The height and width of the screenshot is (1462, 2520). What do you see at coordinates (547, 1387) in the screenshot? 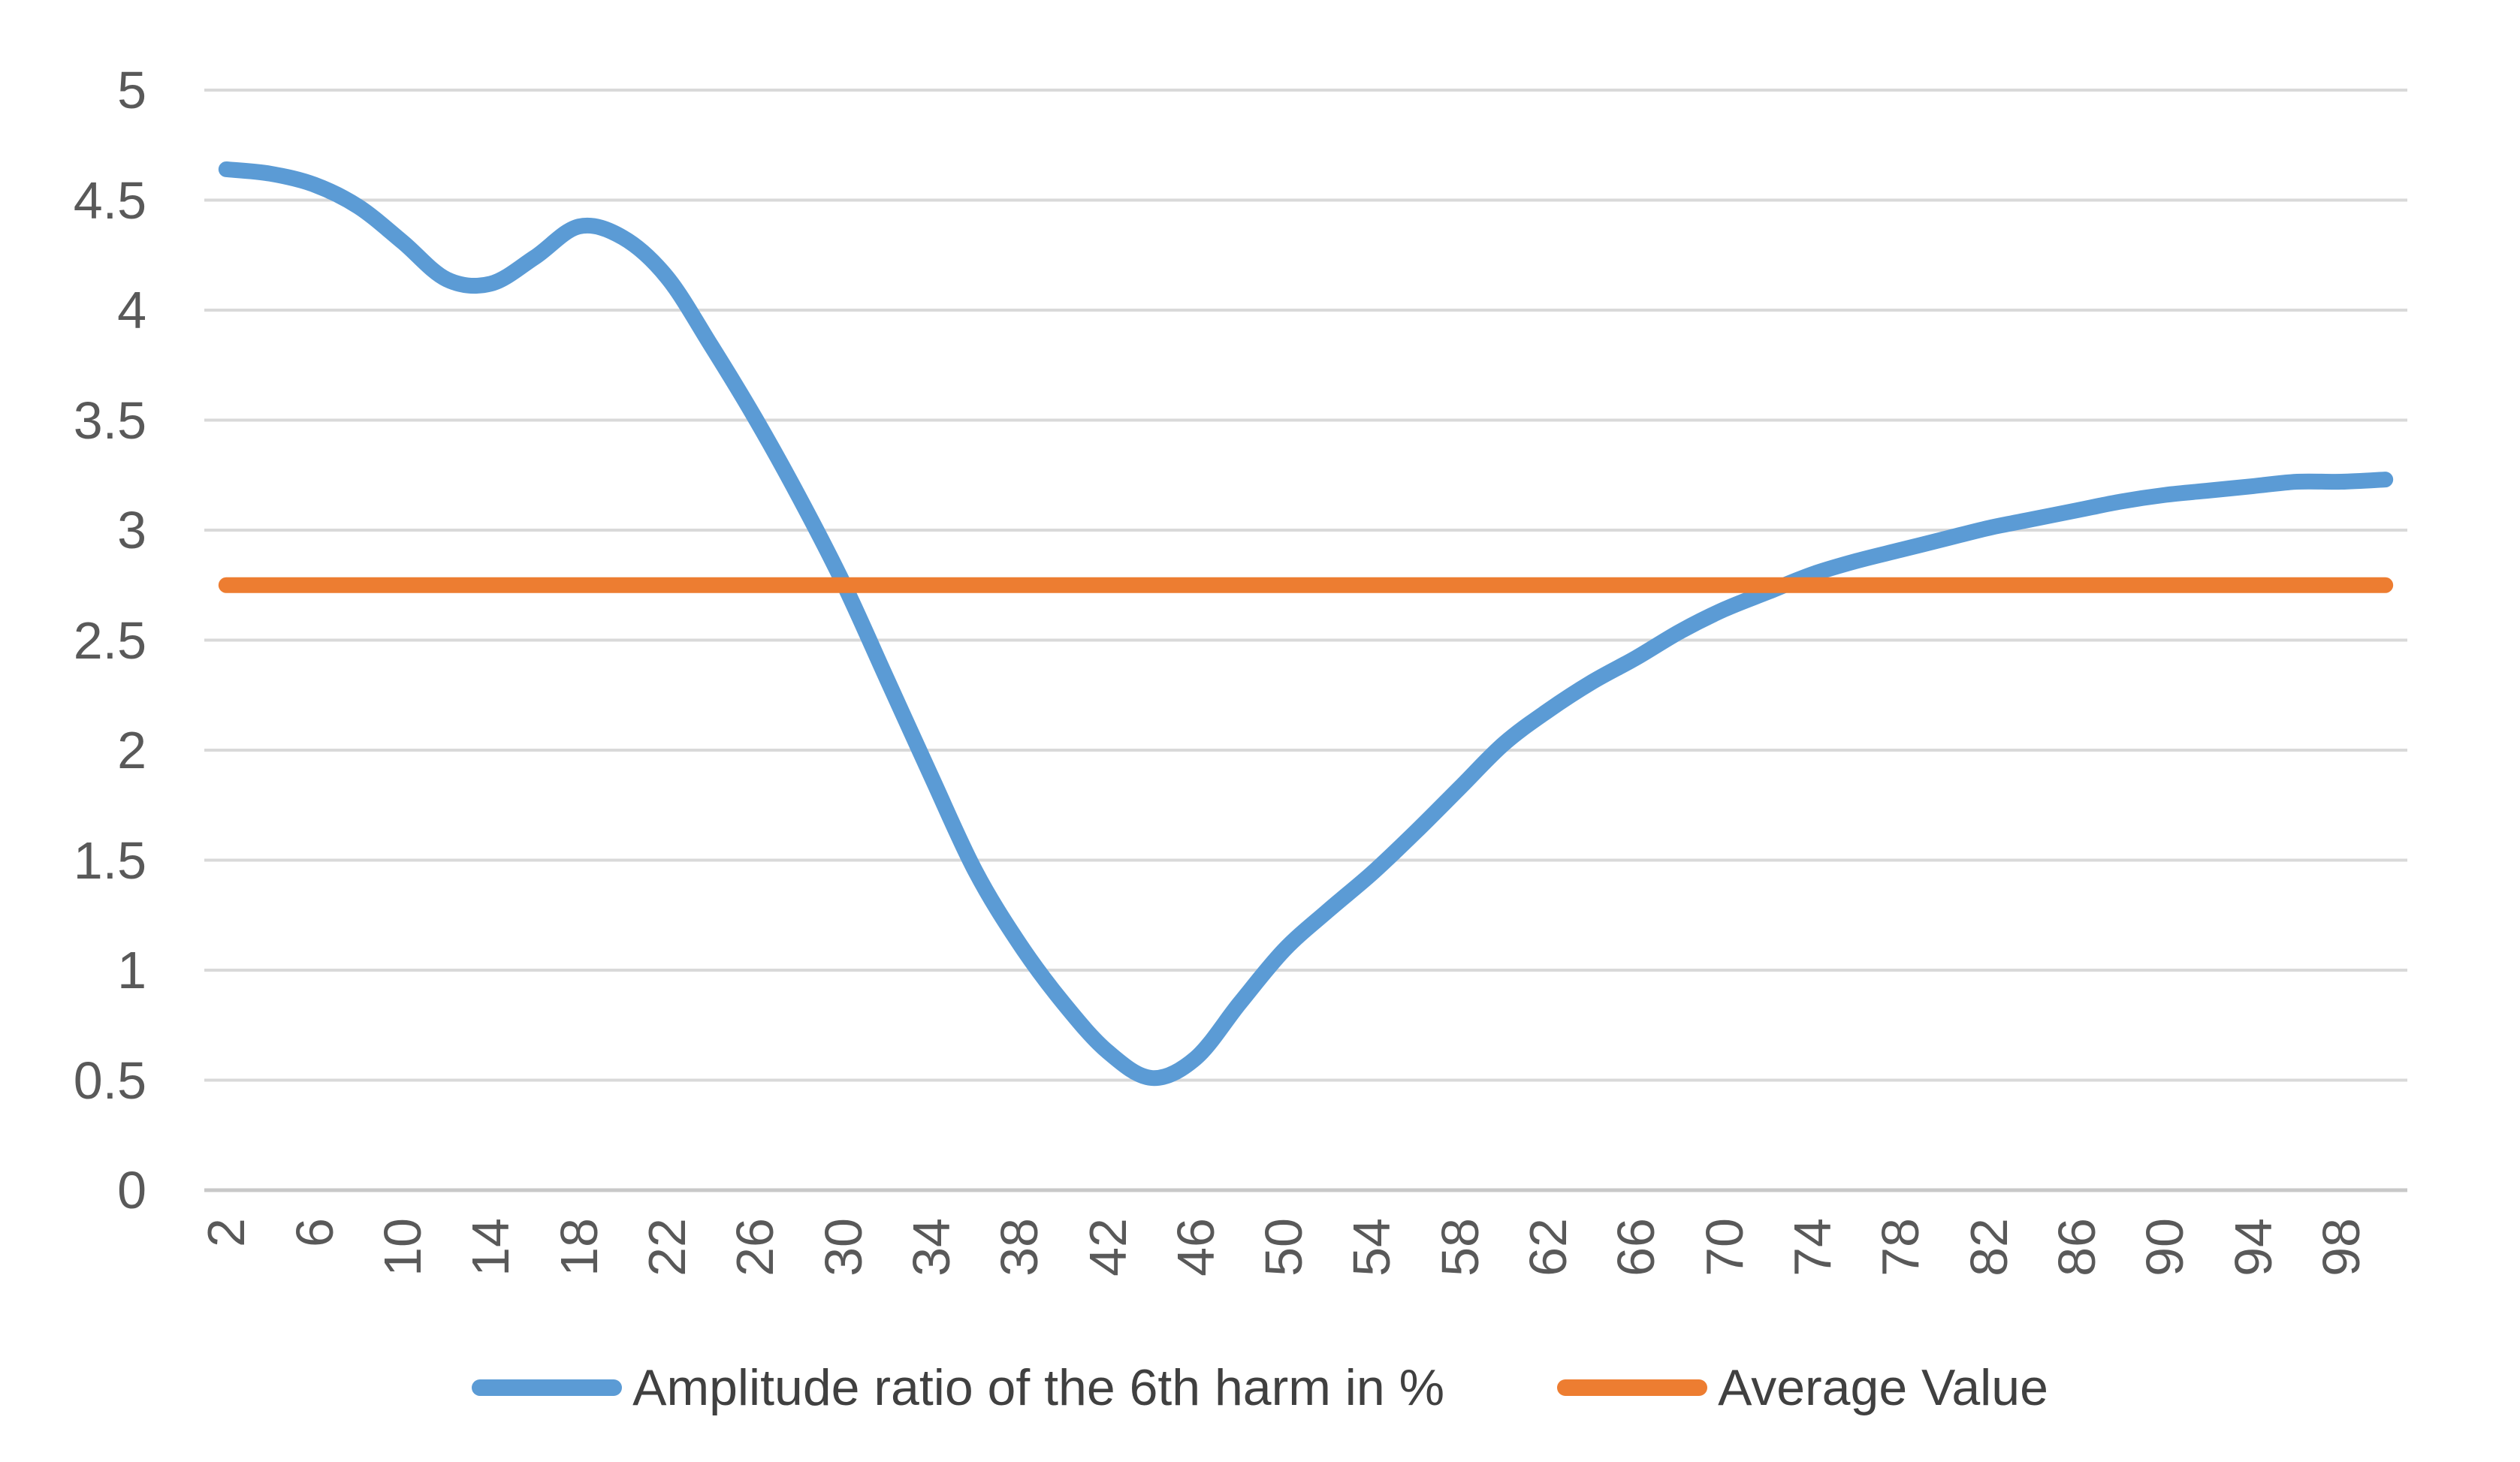
I see `amplitude-series-swatch` at bounding box center [547, 1387].